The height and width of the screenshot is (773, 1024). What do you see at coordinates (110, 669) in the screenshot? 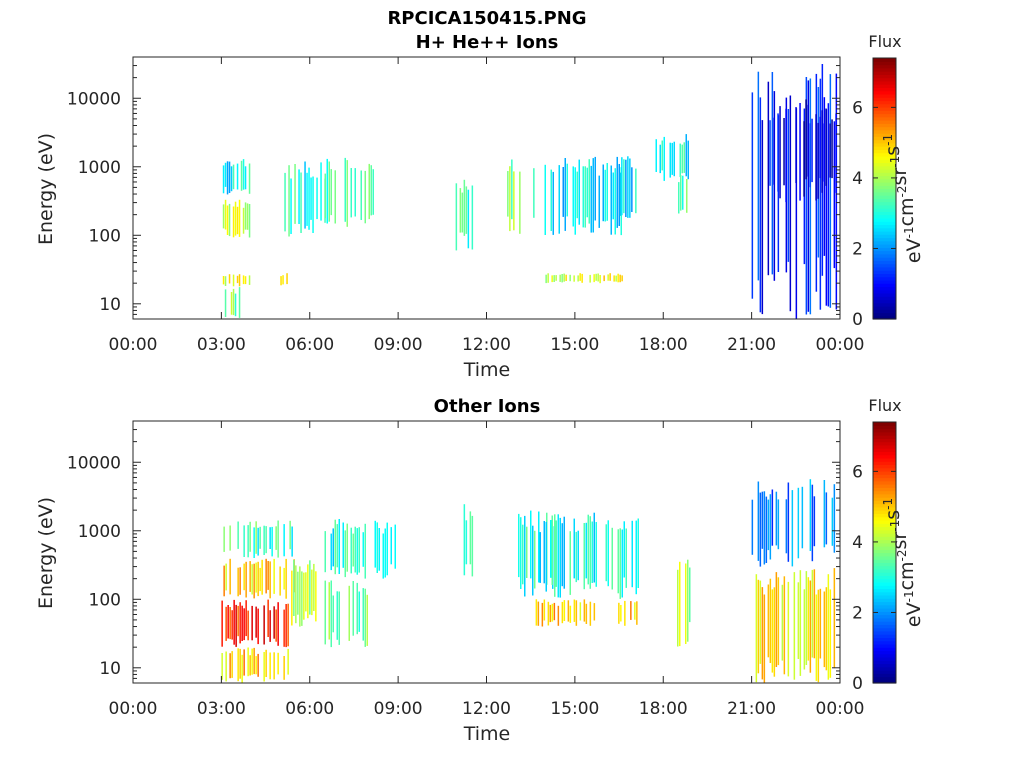
I see `y-tick-label: 10` at bounding box center [110, 669].